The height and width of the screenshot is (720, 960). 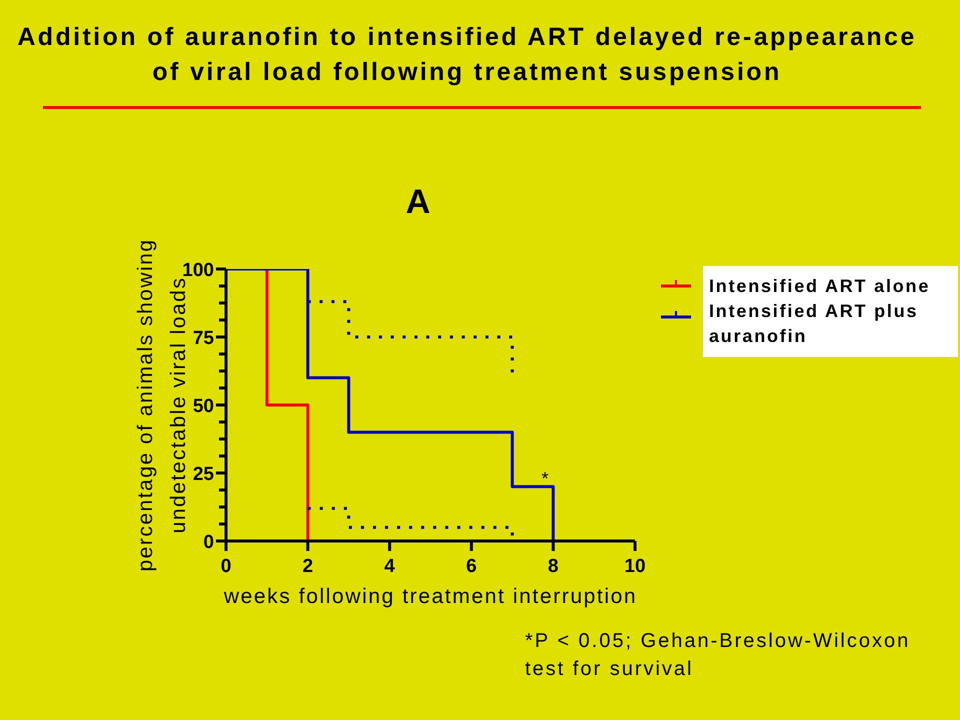 What do you see at coordinates (203, 338) in the screenshot?
I see `y-tick-label: 75` at bounding box center [203, 338].